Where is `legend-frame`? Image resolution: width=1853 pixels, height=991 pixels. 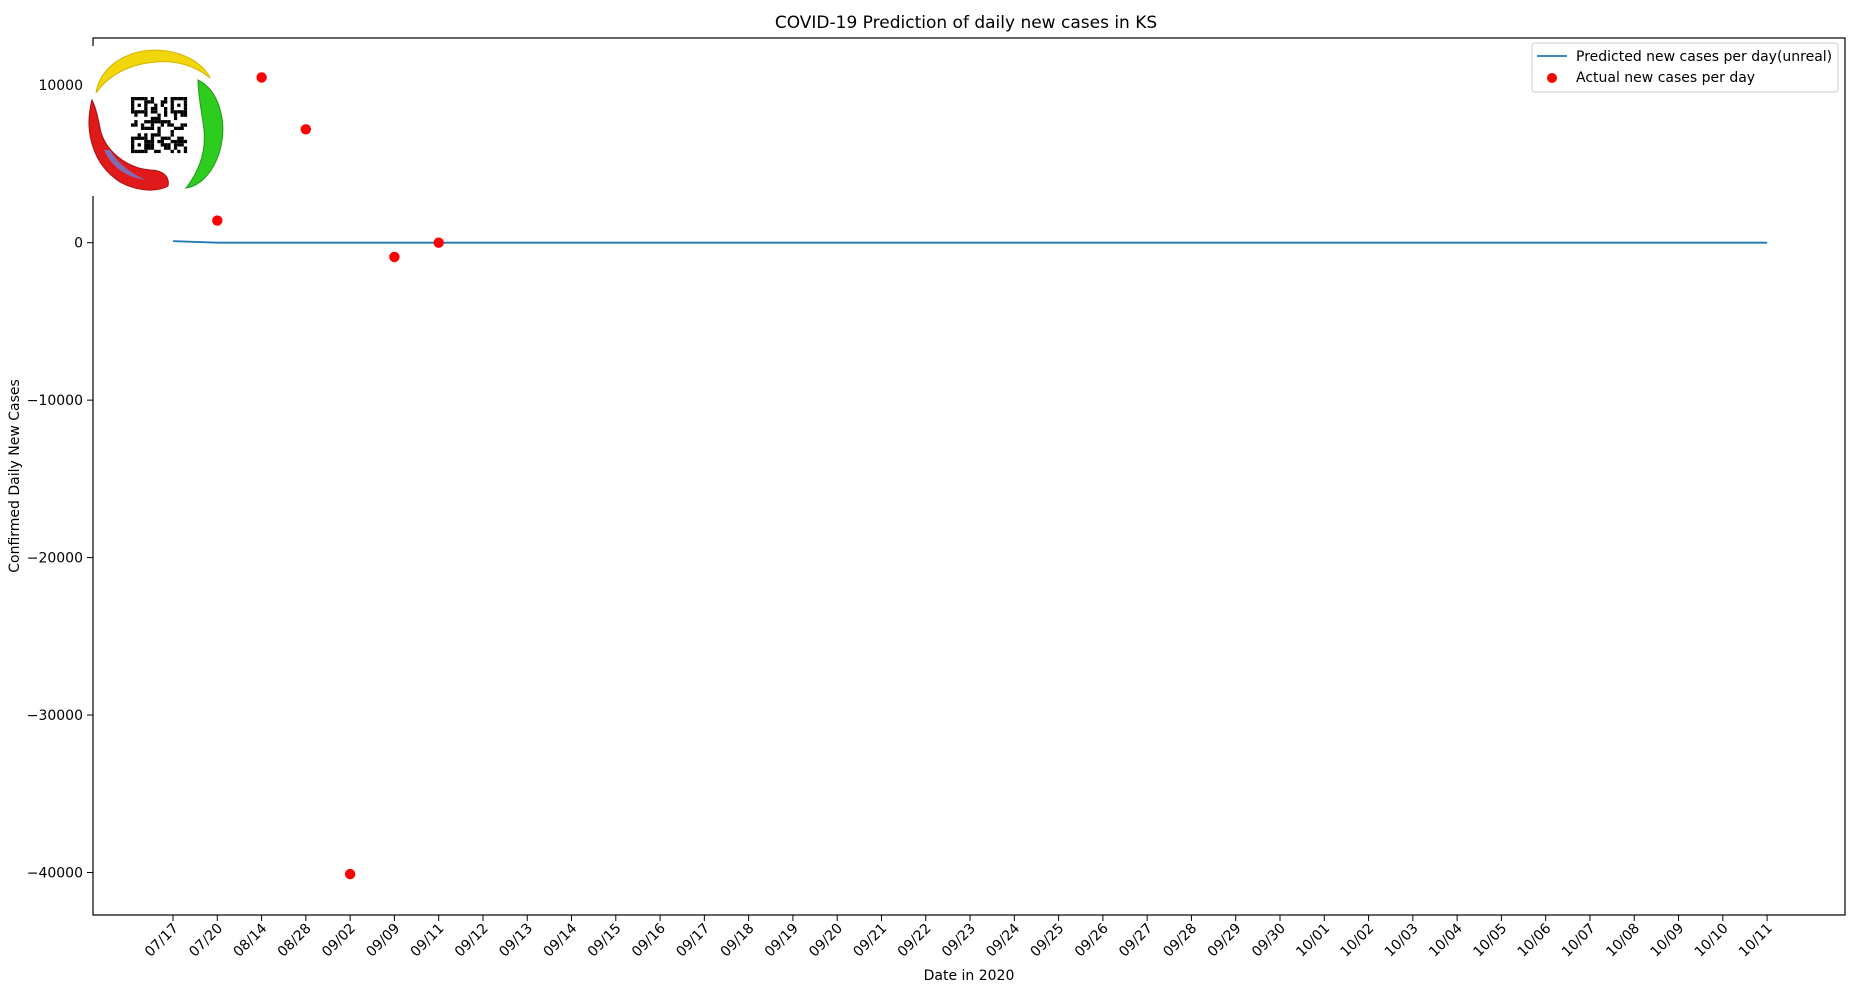 legend-frame is located at coordinates (1685, 67).